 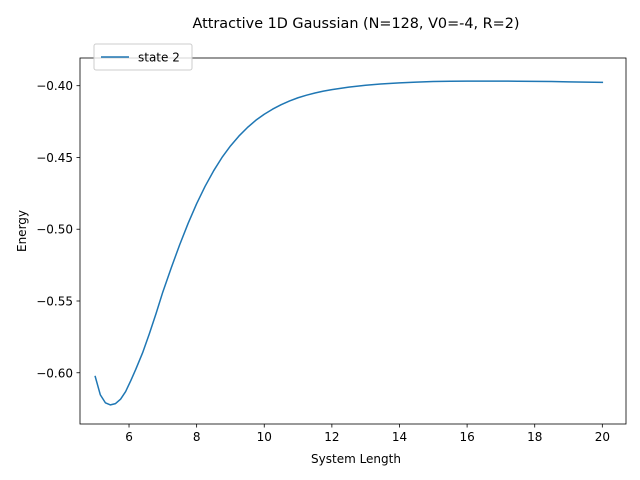 I want to click on legend-box, so click(x=143, y=57).